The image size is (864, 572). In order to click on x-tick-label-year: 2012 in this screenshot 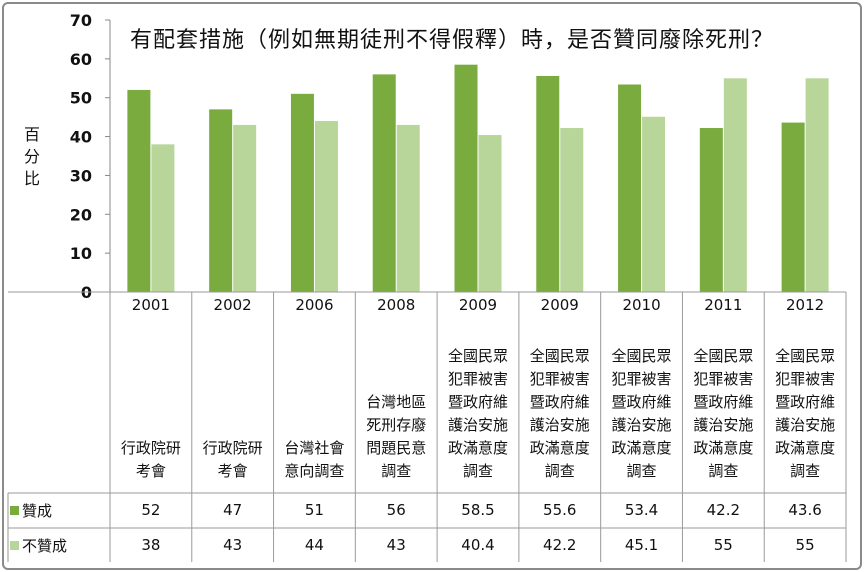, I will do `click(805, 305)`.